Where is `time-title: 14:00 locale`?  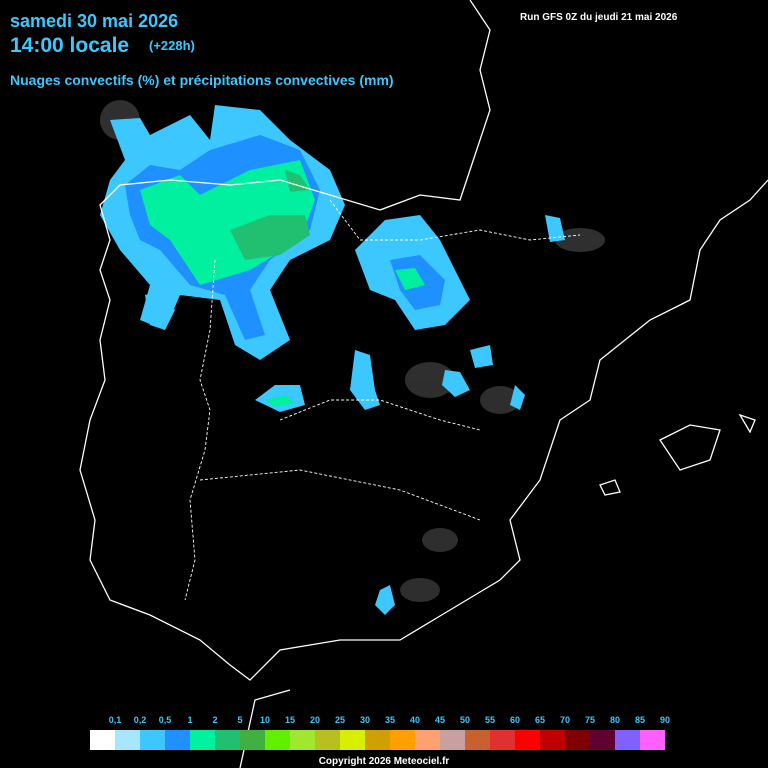 time-title: 14:00 locale is located at coordinates (69, 45).